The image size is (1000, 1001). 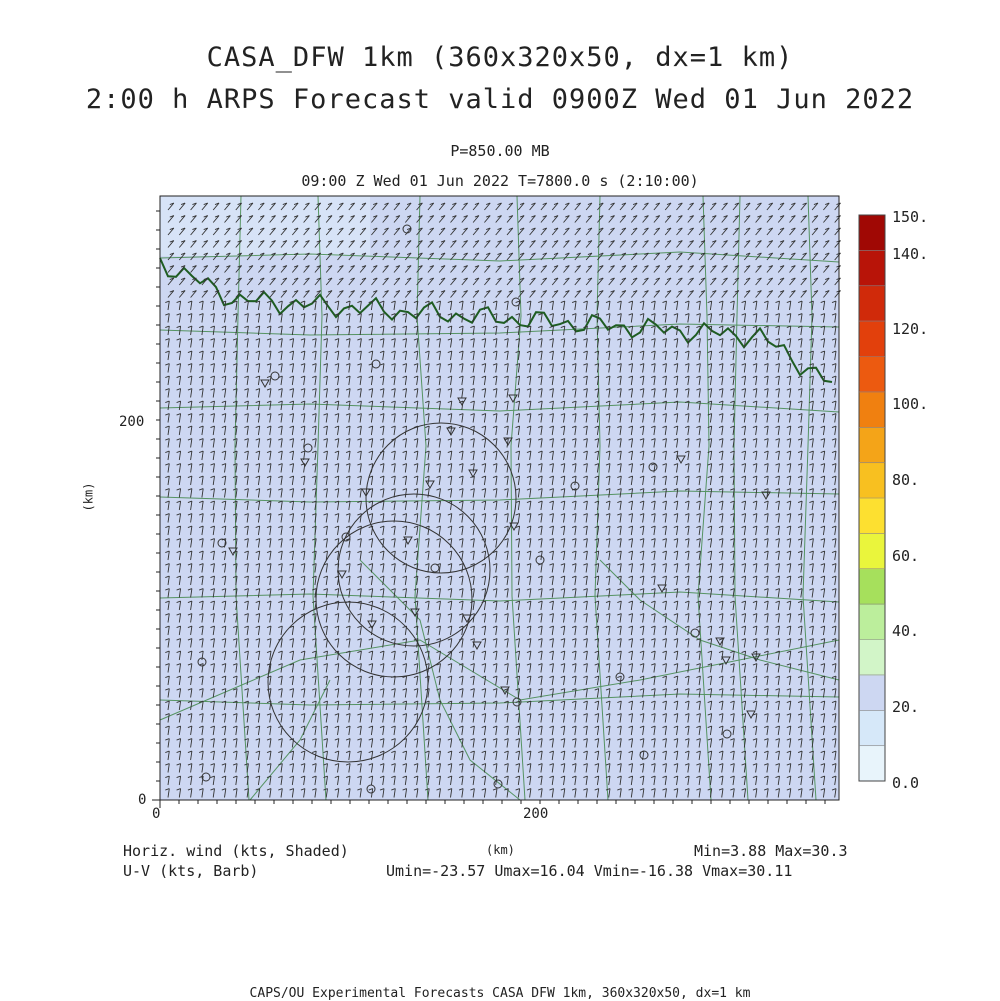 What do you see at coordinates (500, 151) in the screenshot?
I see `pressure-level: P=850.00 MB` at bounding box center [500, 151].